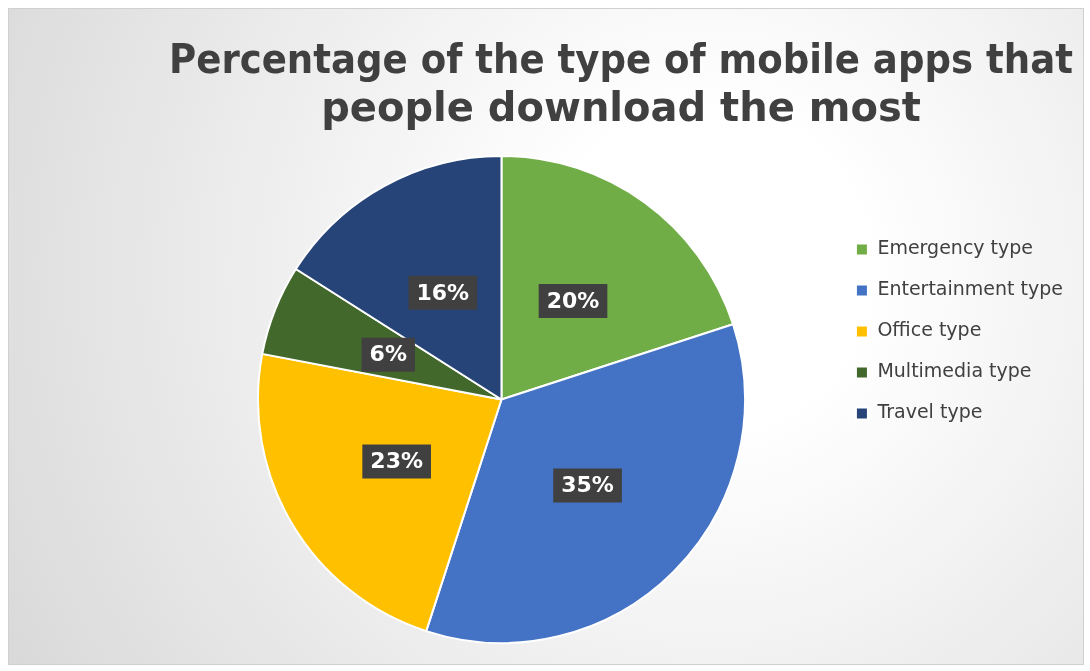  I want to click on legend-label: Emergency type, so click(955, 247).